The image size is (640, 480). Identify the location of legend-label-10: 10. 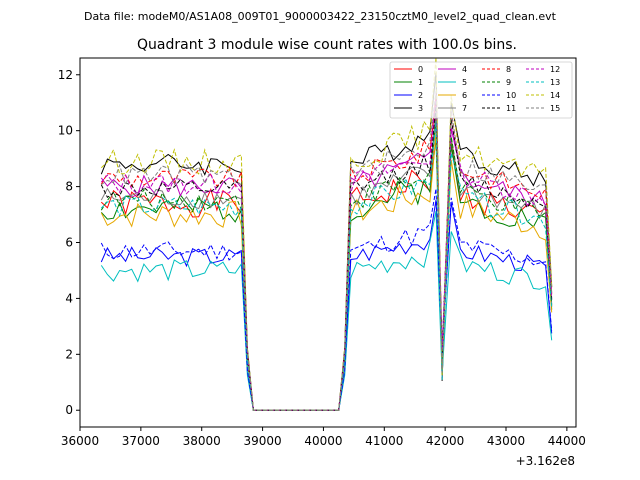
(511, 95).